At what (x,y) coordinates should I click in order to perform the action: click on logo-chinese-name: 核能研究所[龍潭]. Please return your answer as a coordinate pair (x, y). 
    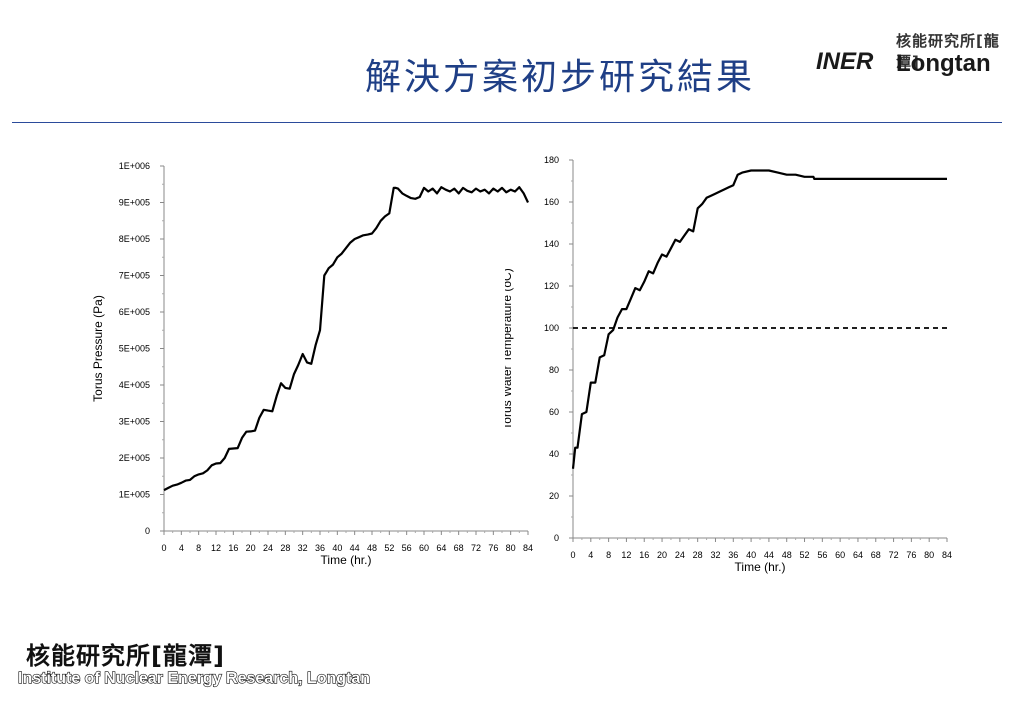
    Looking at the image, I should click on (948, 51).